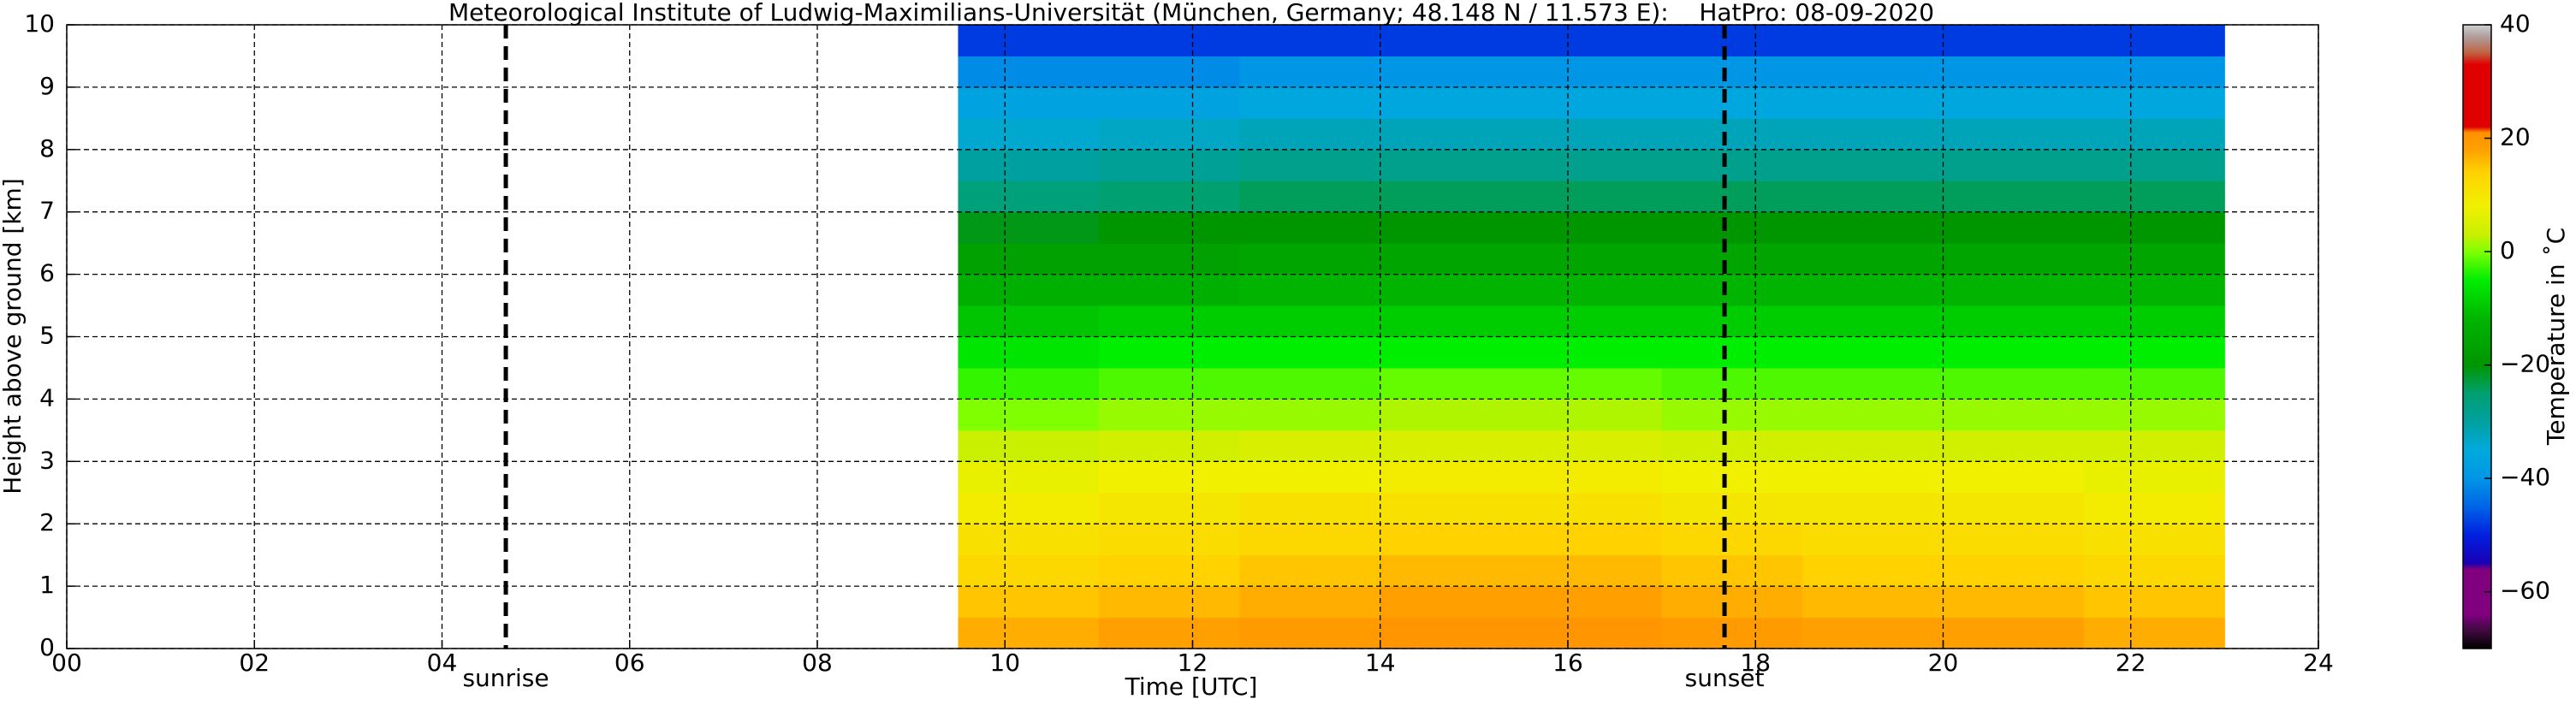 This screenshot has height=705, width=2576. I want to click on x-tick-label: 00, so click(66, 663).